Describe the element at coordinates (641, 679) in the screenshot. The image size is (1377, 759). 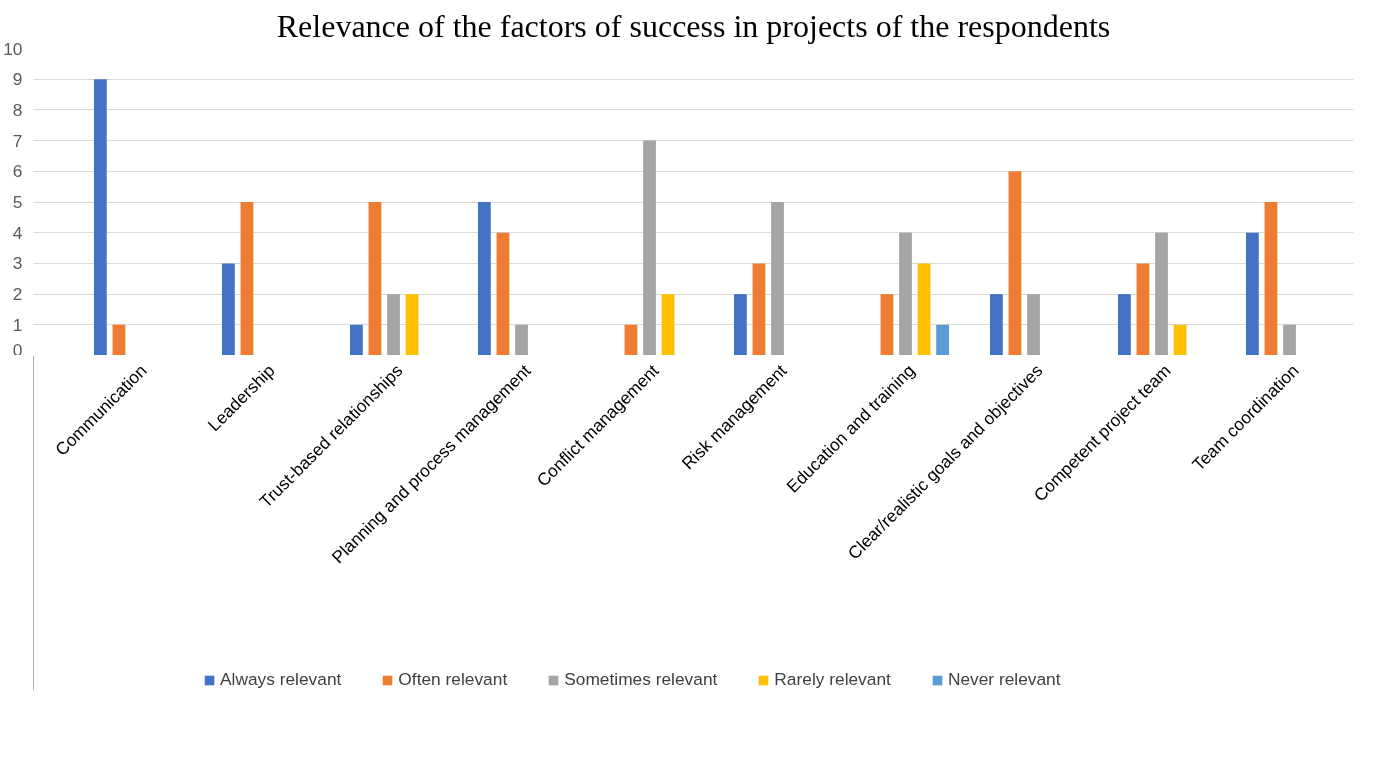
I see `legend-label: Sometimes relevant` at that location.